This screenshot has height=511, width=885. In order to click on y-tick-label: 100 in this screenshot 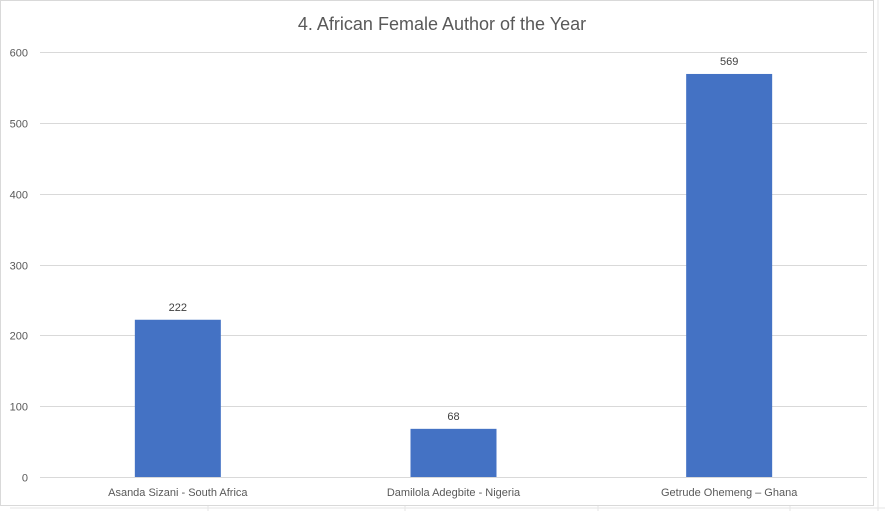, I will do `click(19, 408)`.